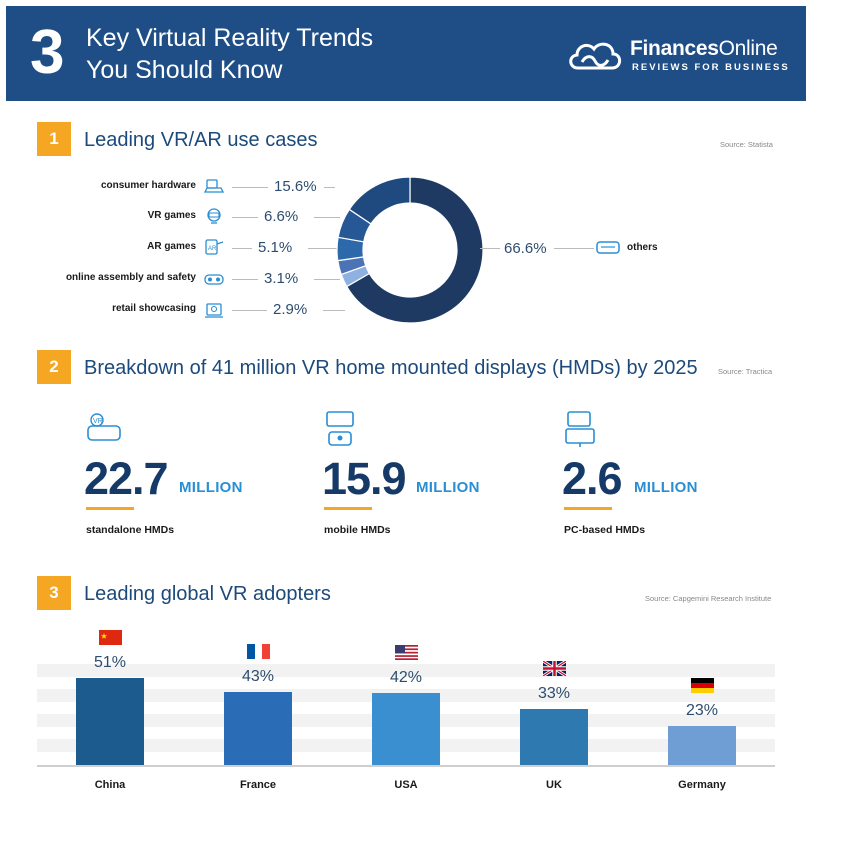  I want to click on vr-goggles-icon, so click(608, 247).